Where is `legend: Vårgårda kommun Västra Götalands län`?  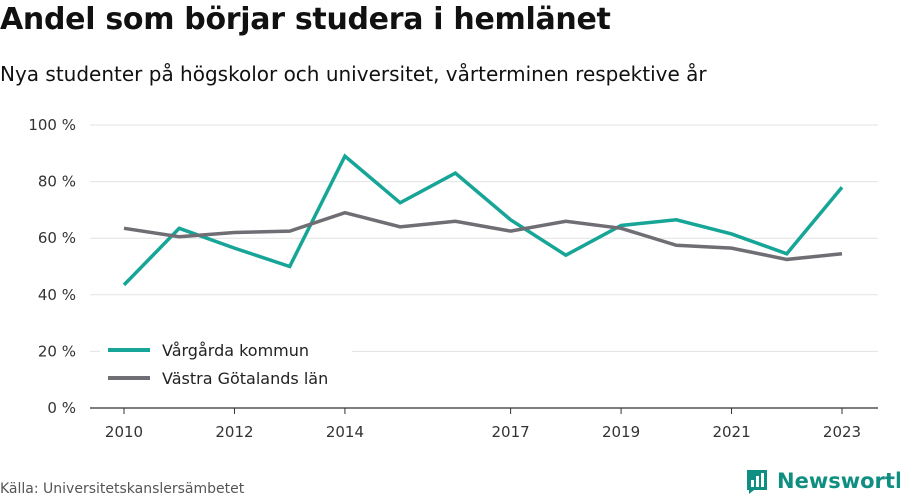 legend: Vårgårda kommun Västra Götalands län is located at coordinates (226, 366).